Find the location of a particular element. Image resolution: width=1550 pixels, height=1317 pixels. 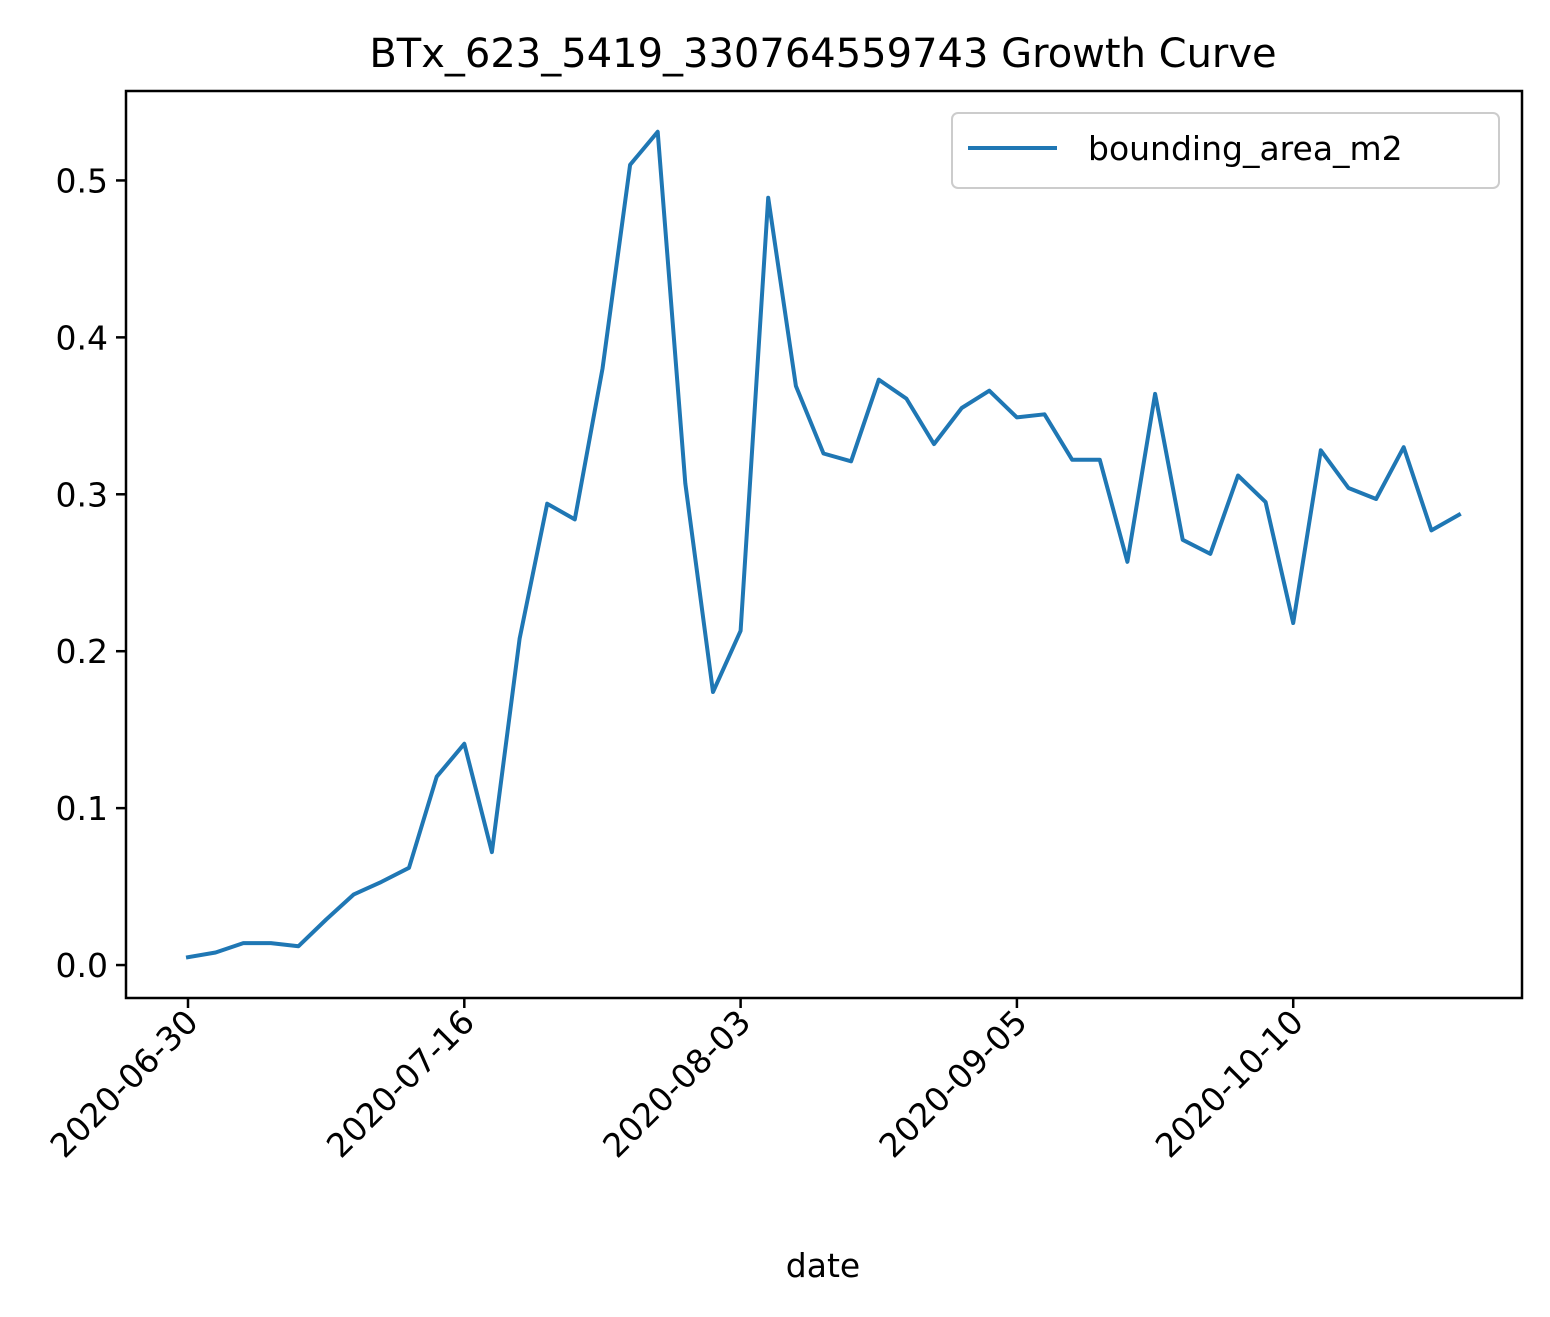

y-tick-label: 0.5 is located at coordinates (82, 180).